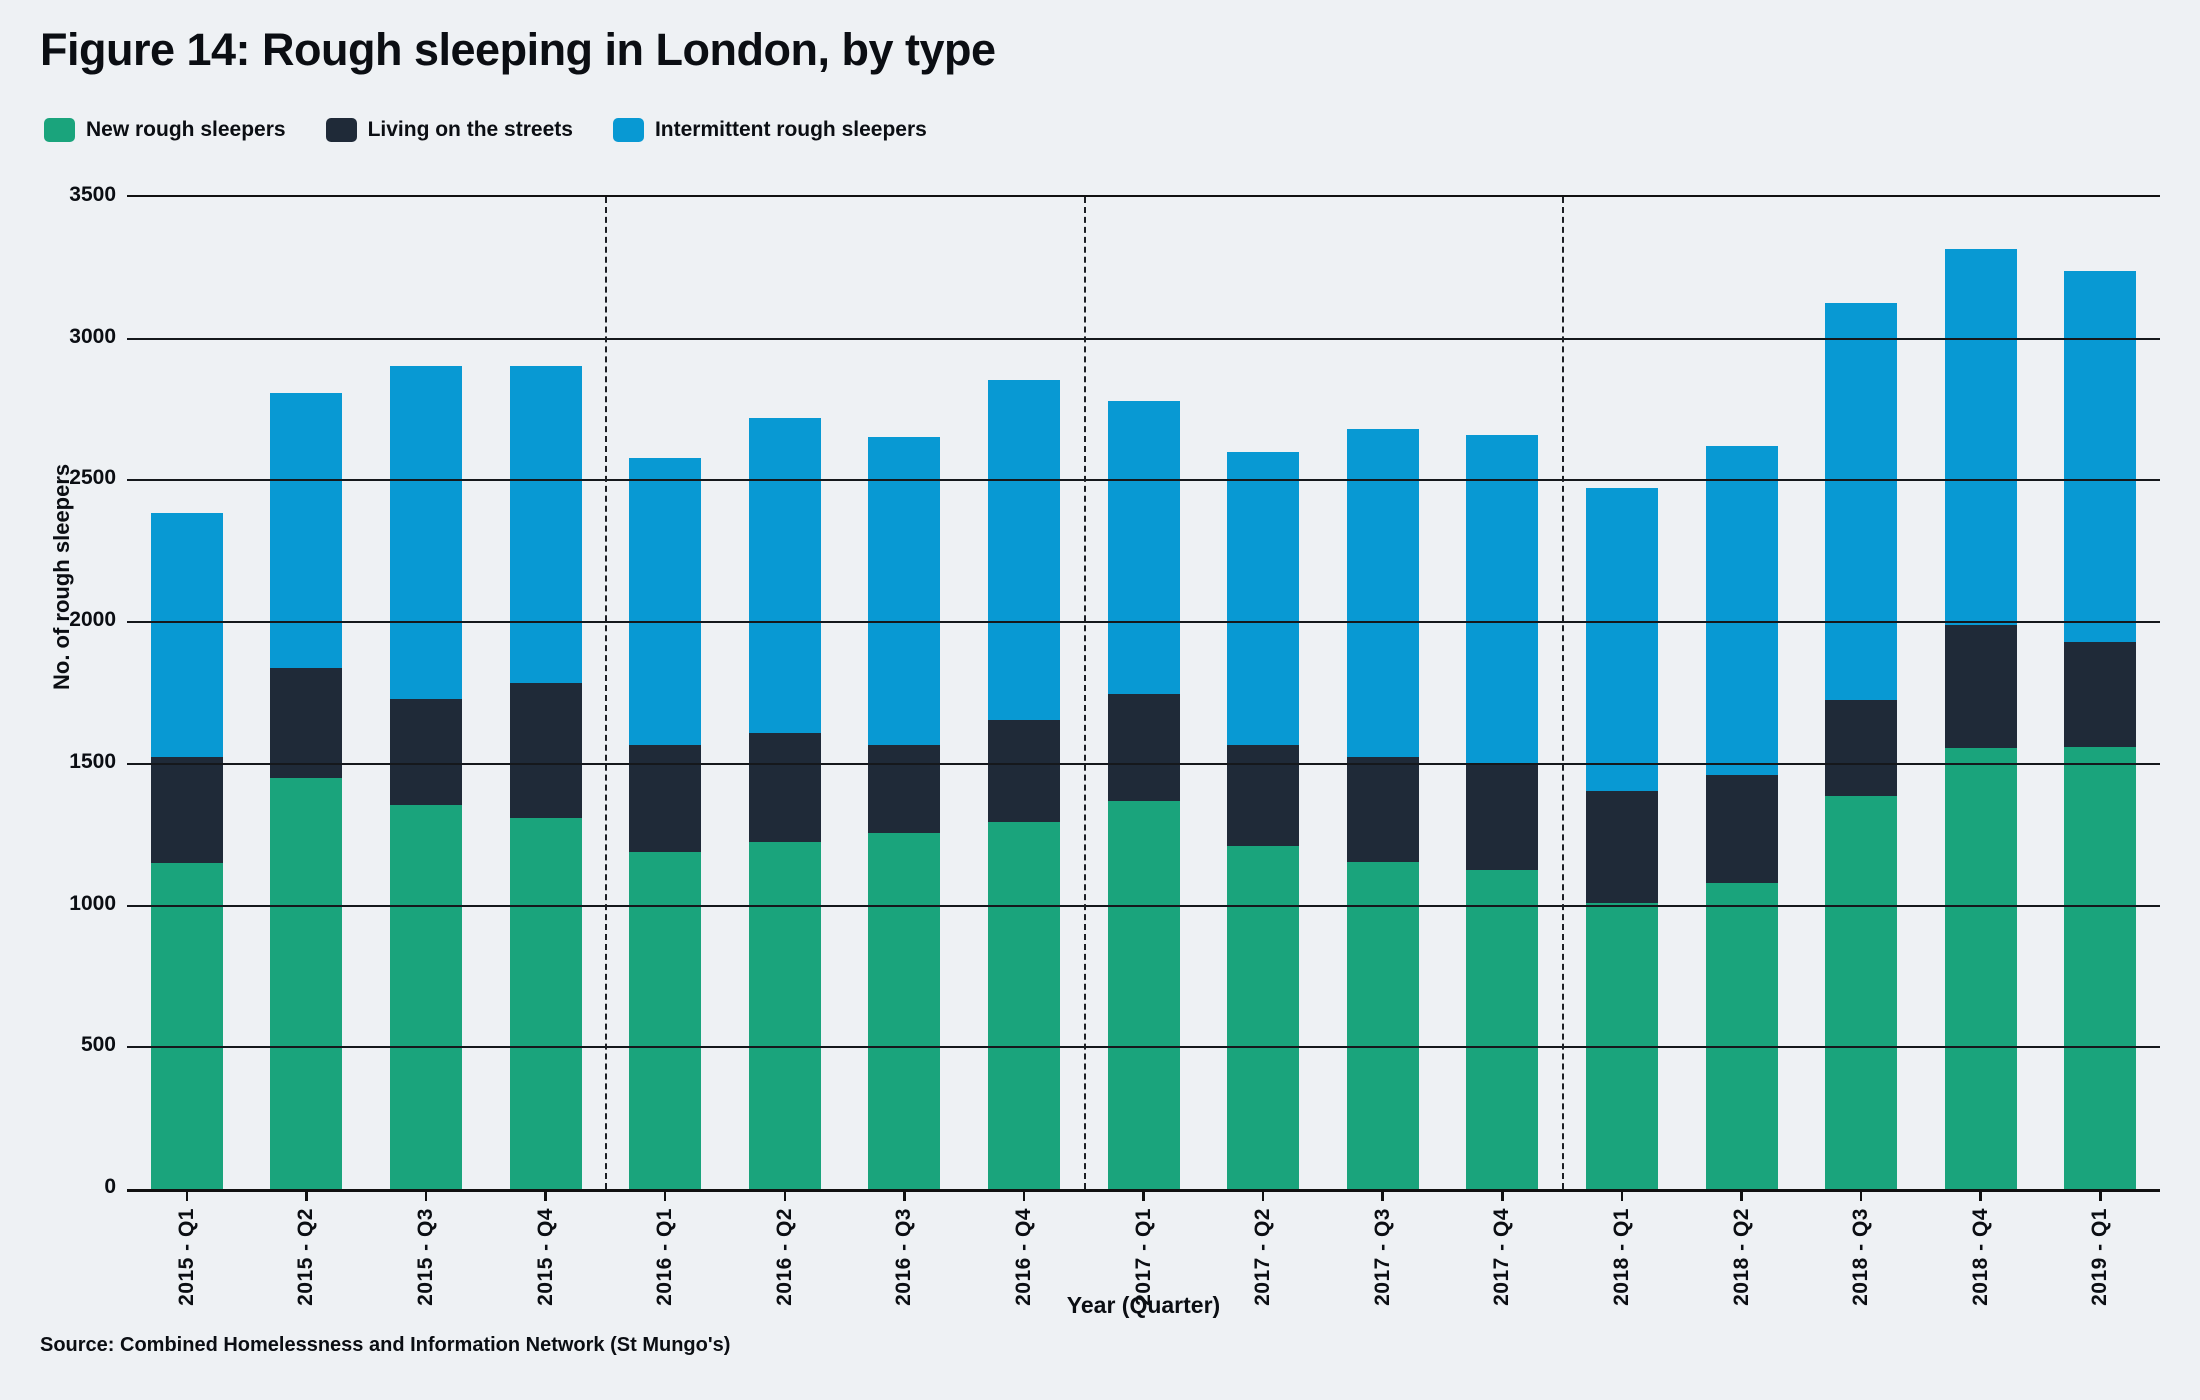 The image size is (2200, 1400). I want to click on bar-2018-q3, so click(1861, 693).